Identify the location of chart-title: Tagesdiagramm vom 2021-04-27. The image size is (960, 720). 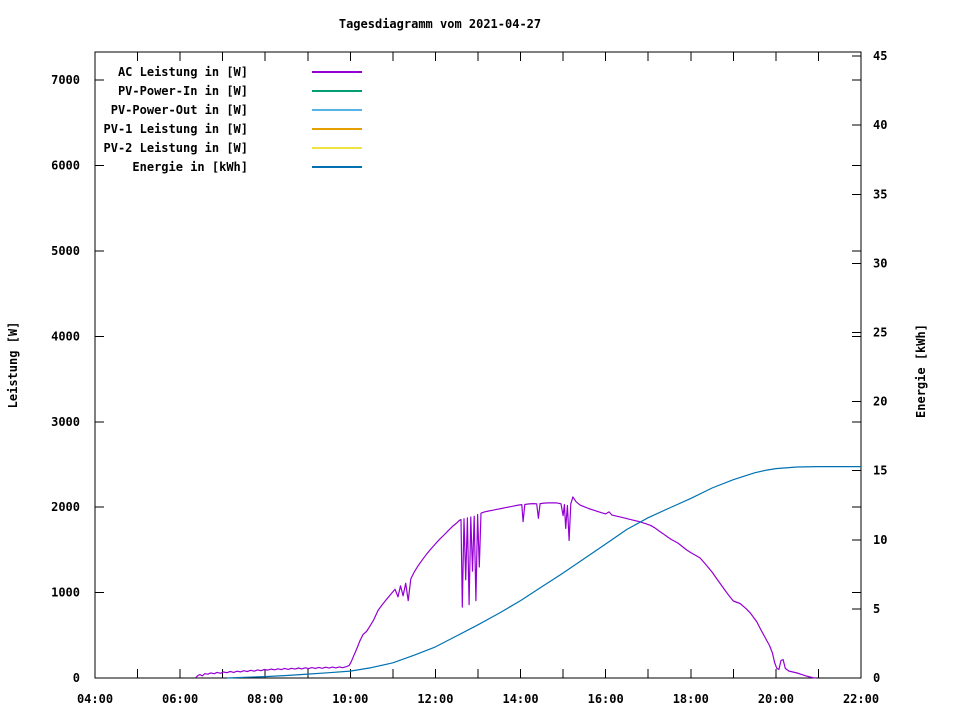
(440, 24).